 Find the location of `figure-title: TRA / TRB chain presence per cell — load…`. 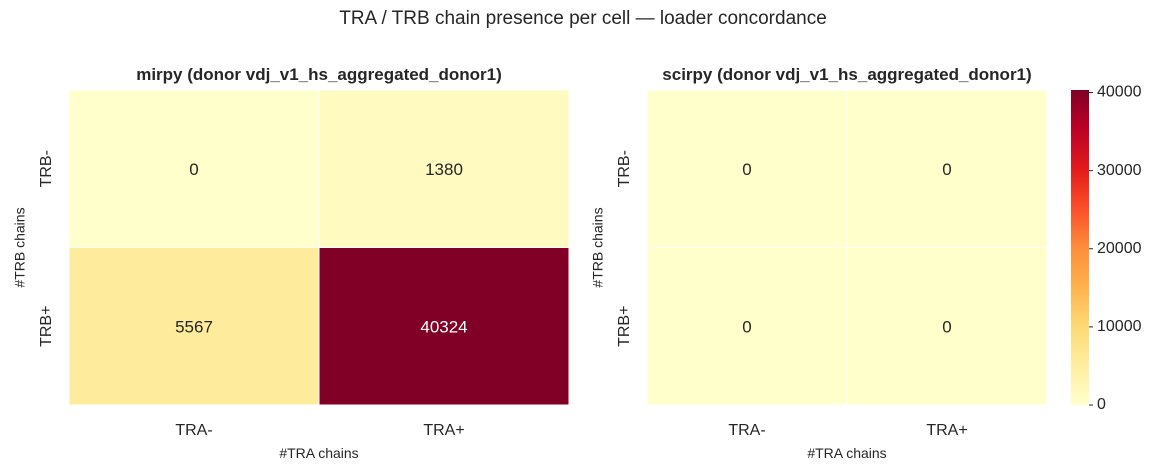

figure-title: TRA / TRB chain presence per cell — load… is located at coordinates (583, 18).